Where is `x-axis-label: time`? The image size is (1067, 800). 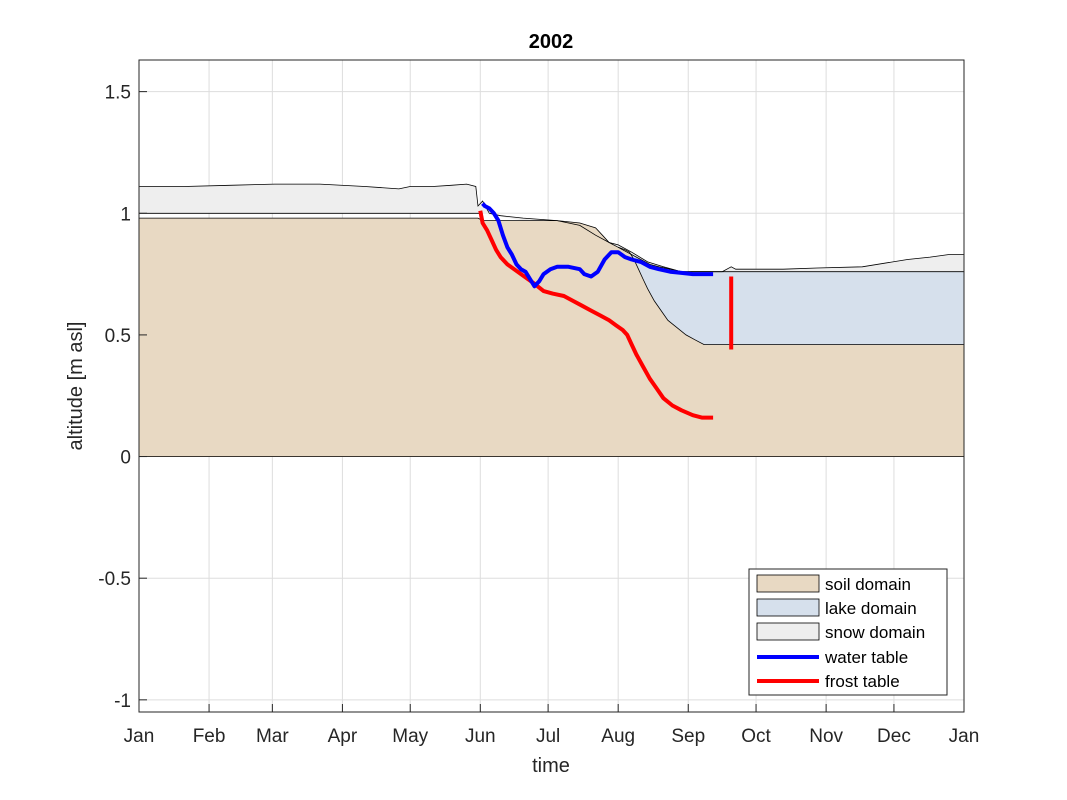 x-axis-label: time is located at coordinates (551, 766).